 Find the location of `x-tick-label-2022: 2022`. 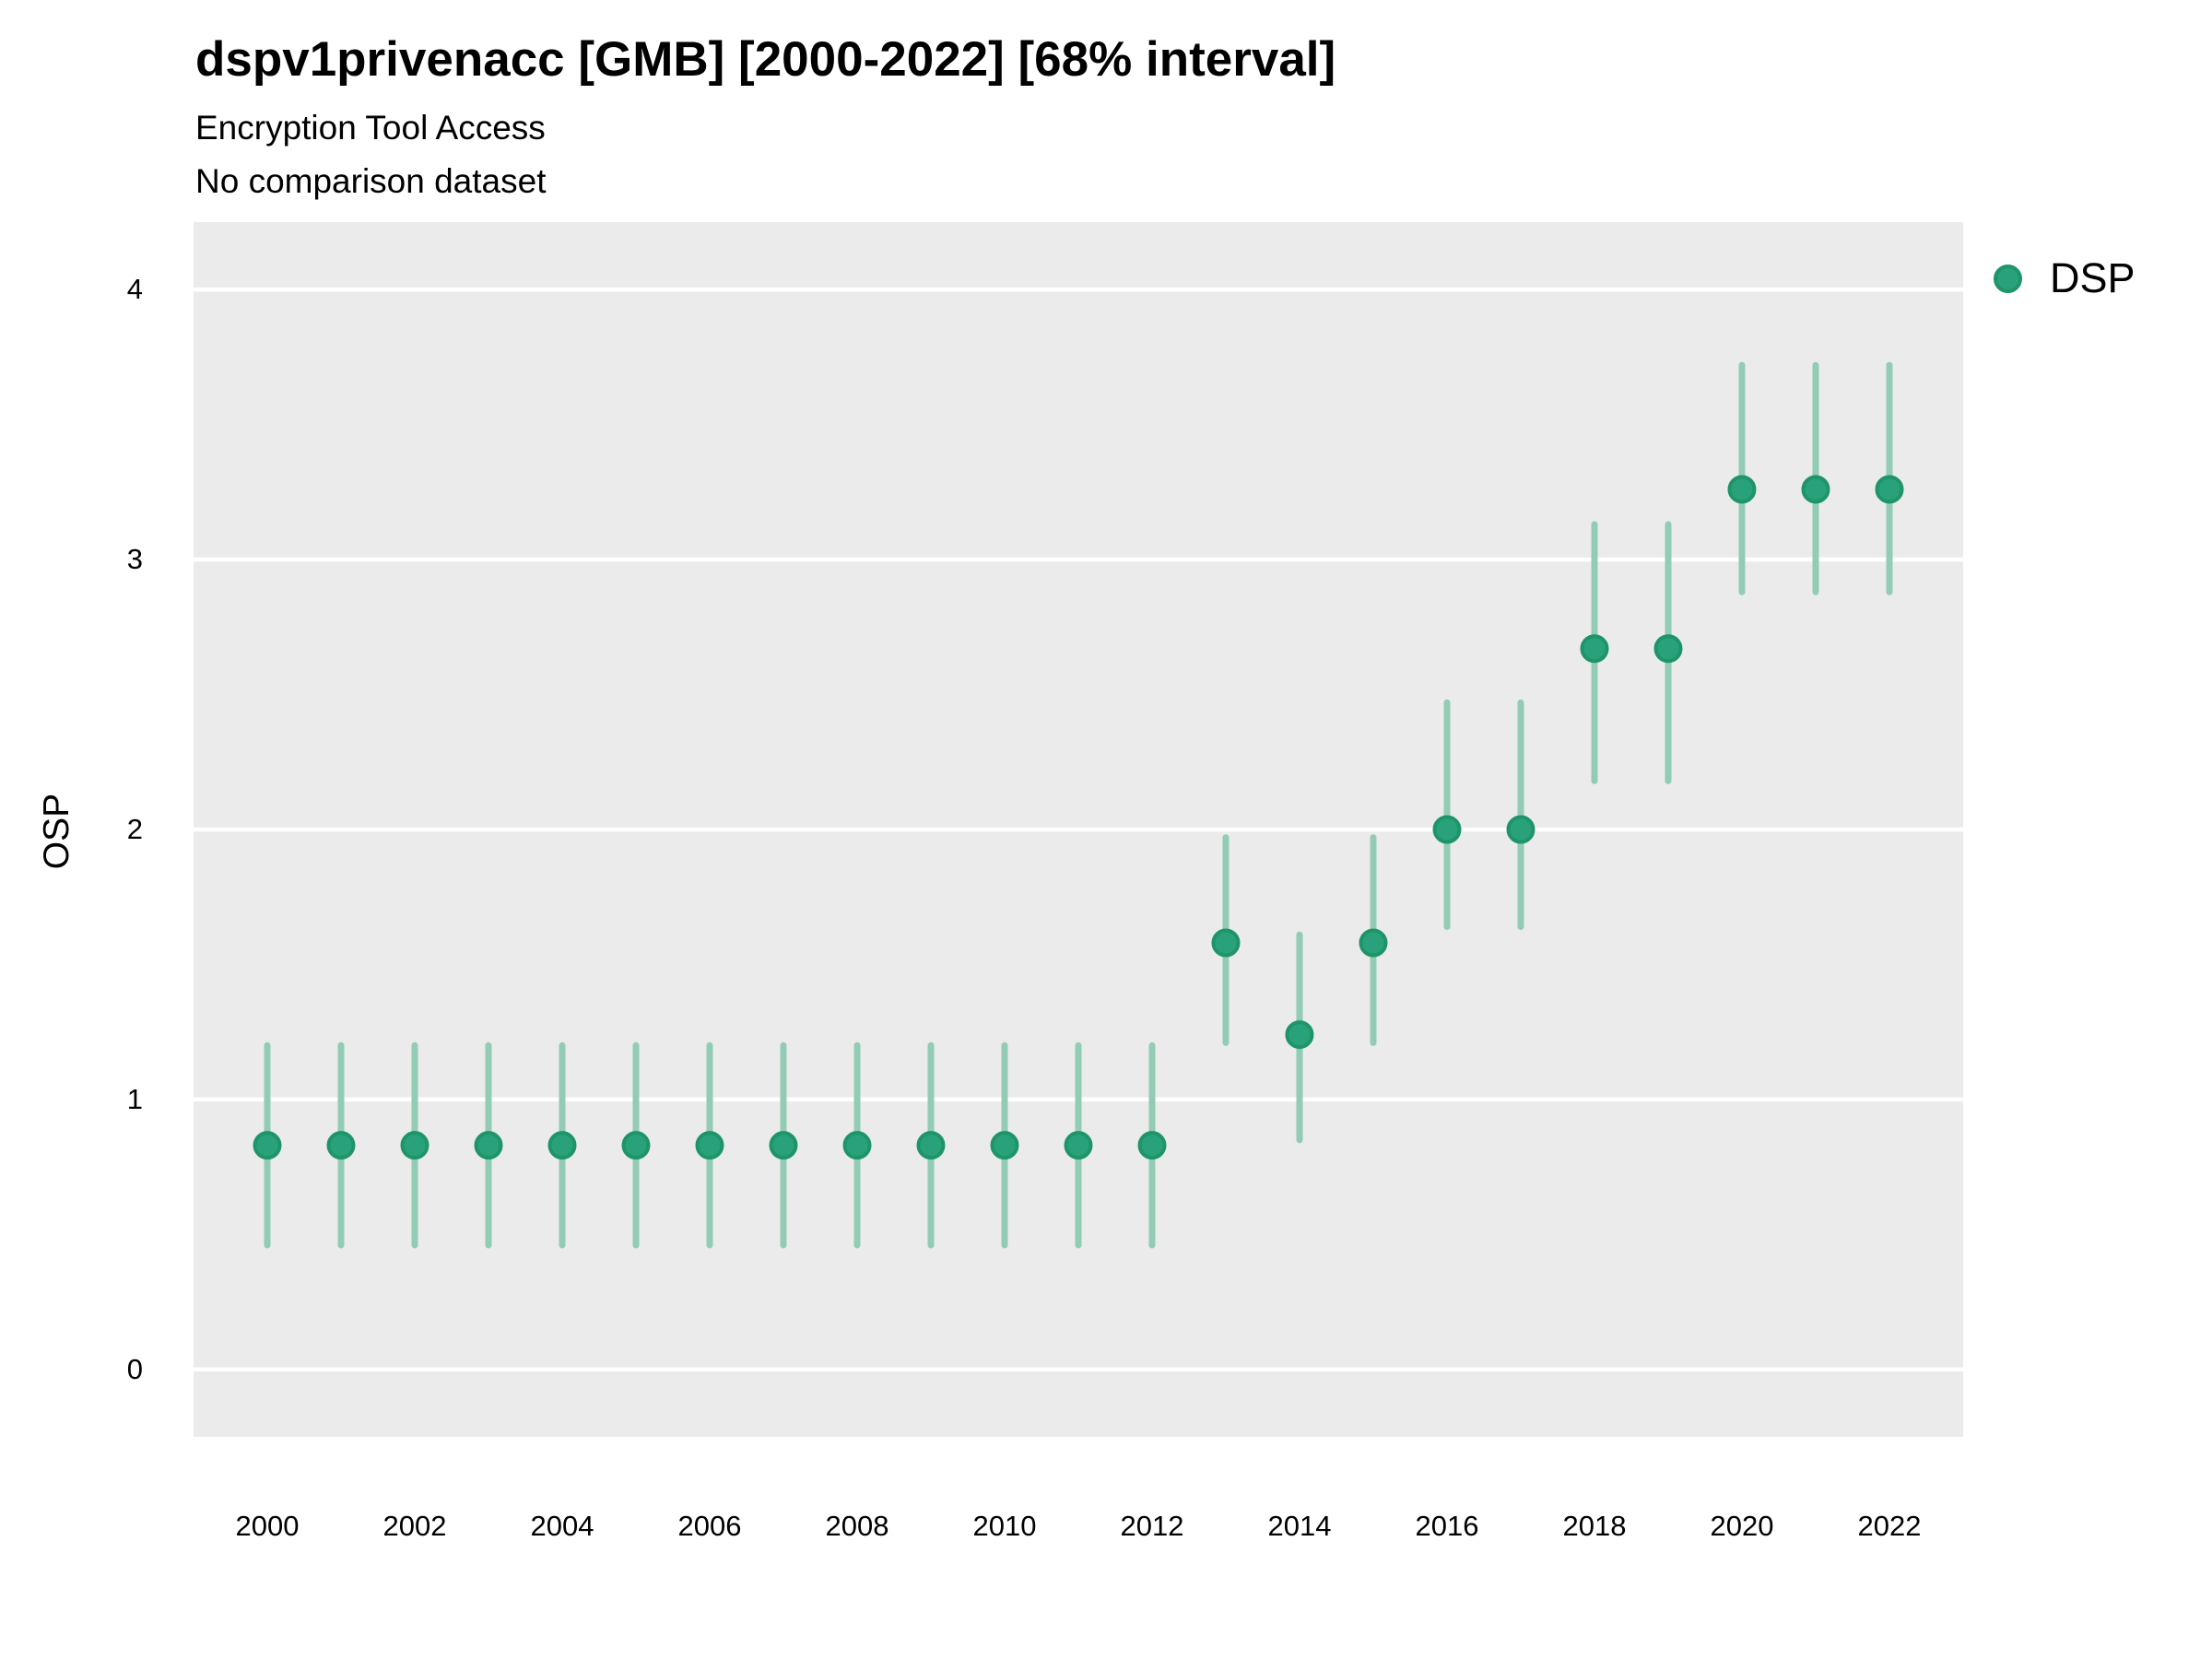

x-tick-label-2022: 2022 is located at coordinates (1889, 1526).